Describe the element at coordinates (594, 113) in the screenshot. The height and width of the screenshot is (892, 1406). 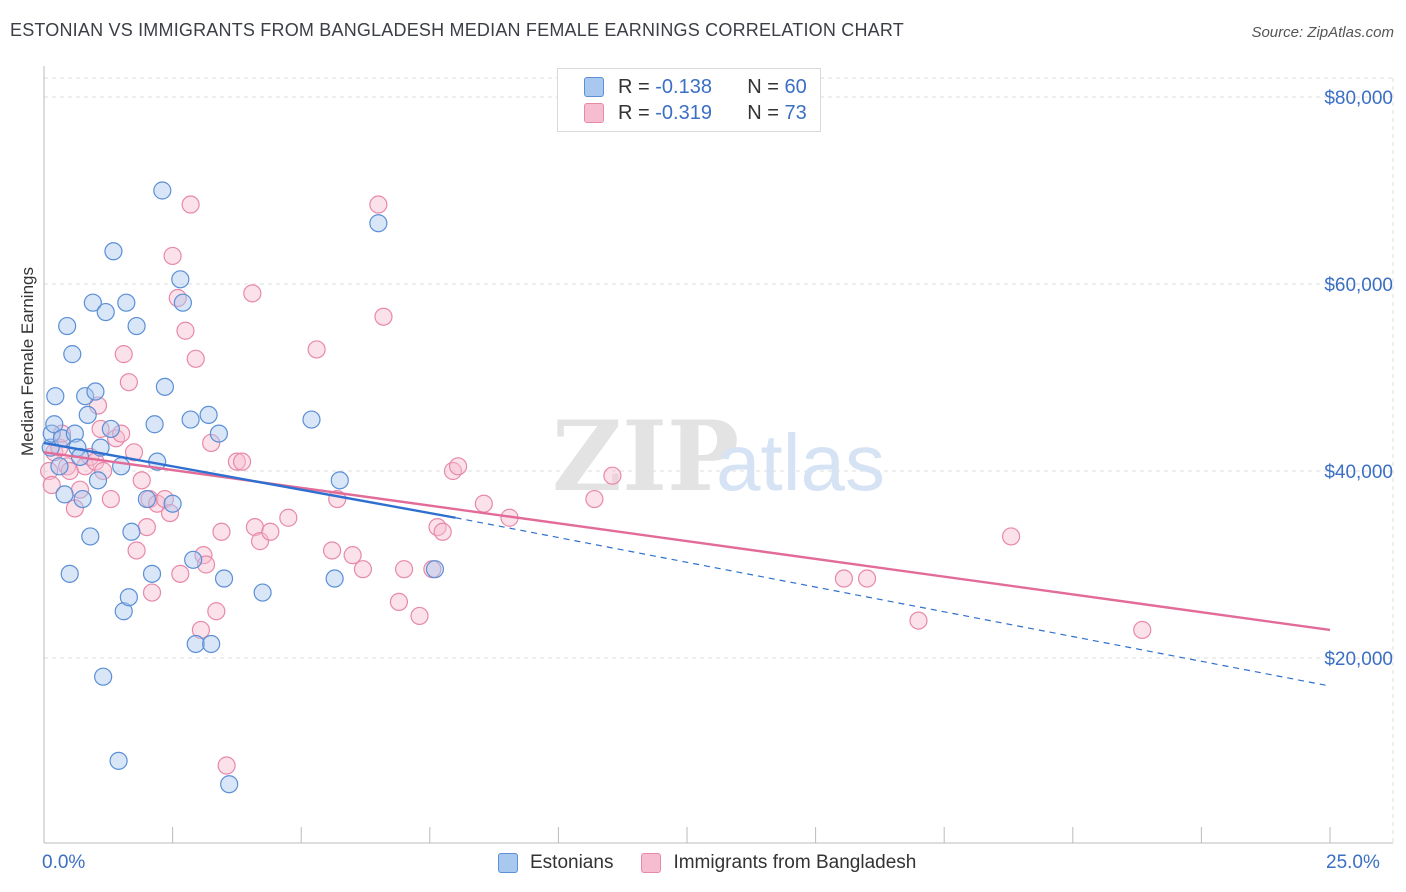
I see `legend-swatch-bangladesh` at that location.